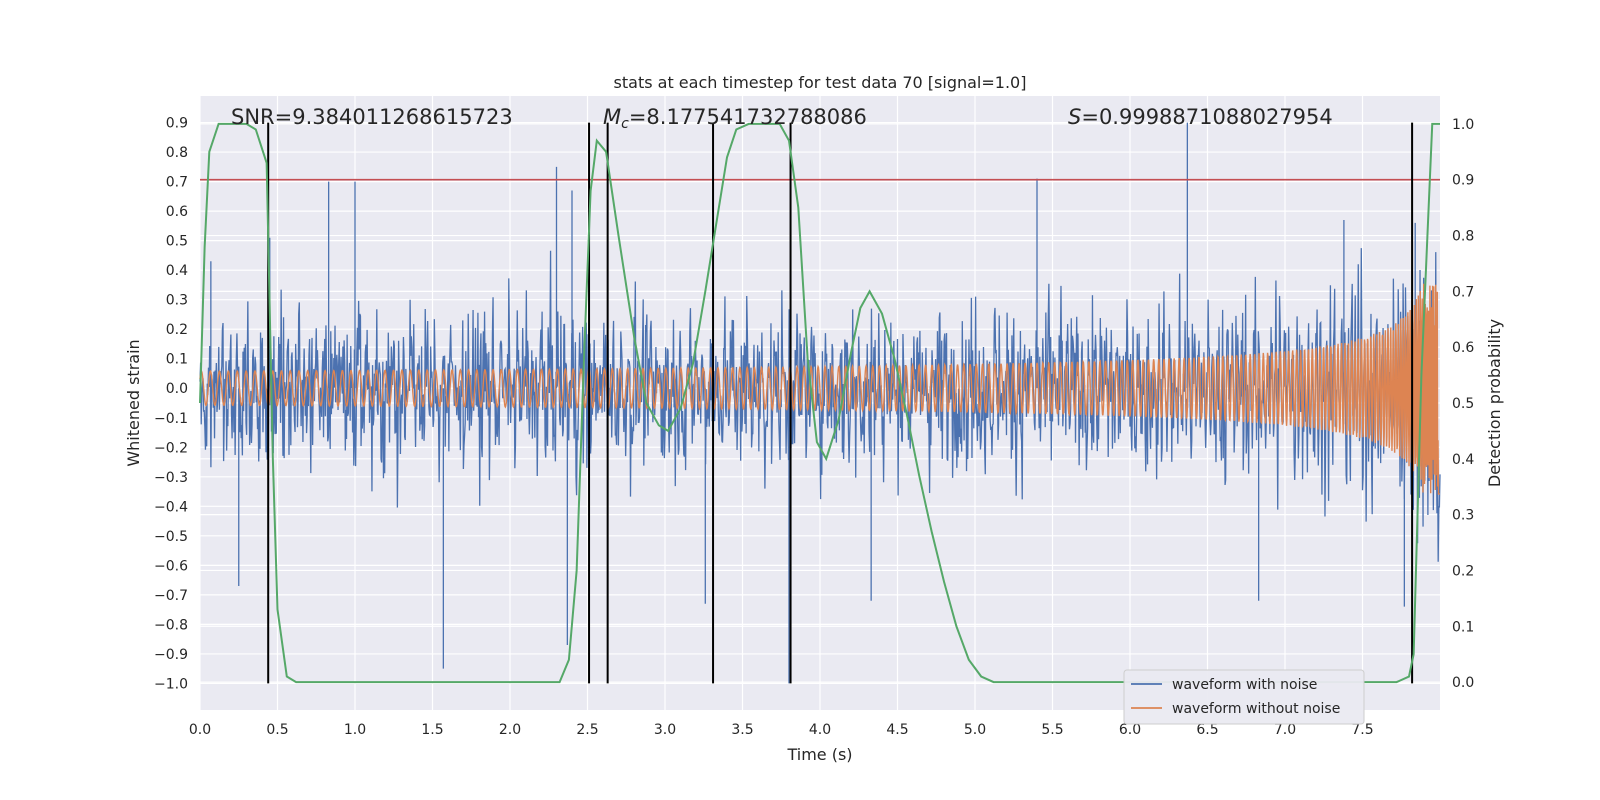  What do you see at coordinates (587, 730) in the screenshot?
I see `x-tick-label: 2.5` at bounding box center [587, 730].